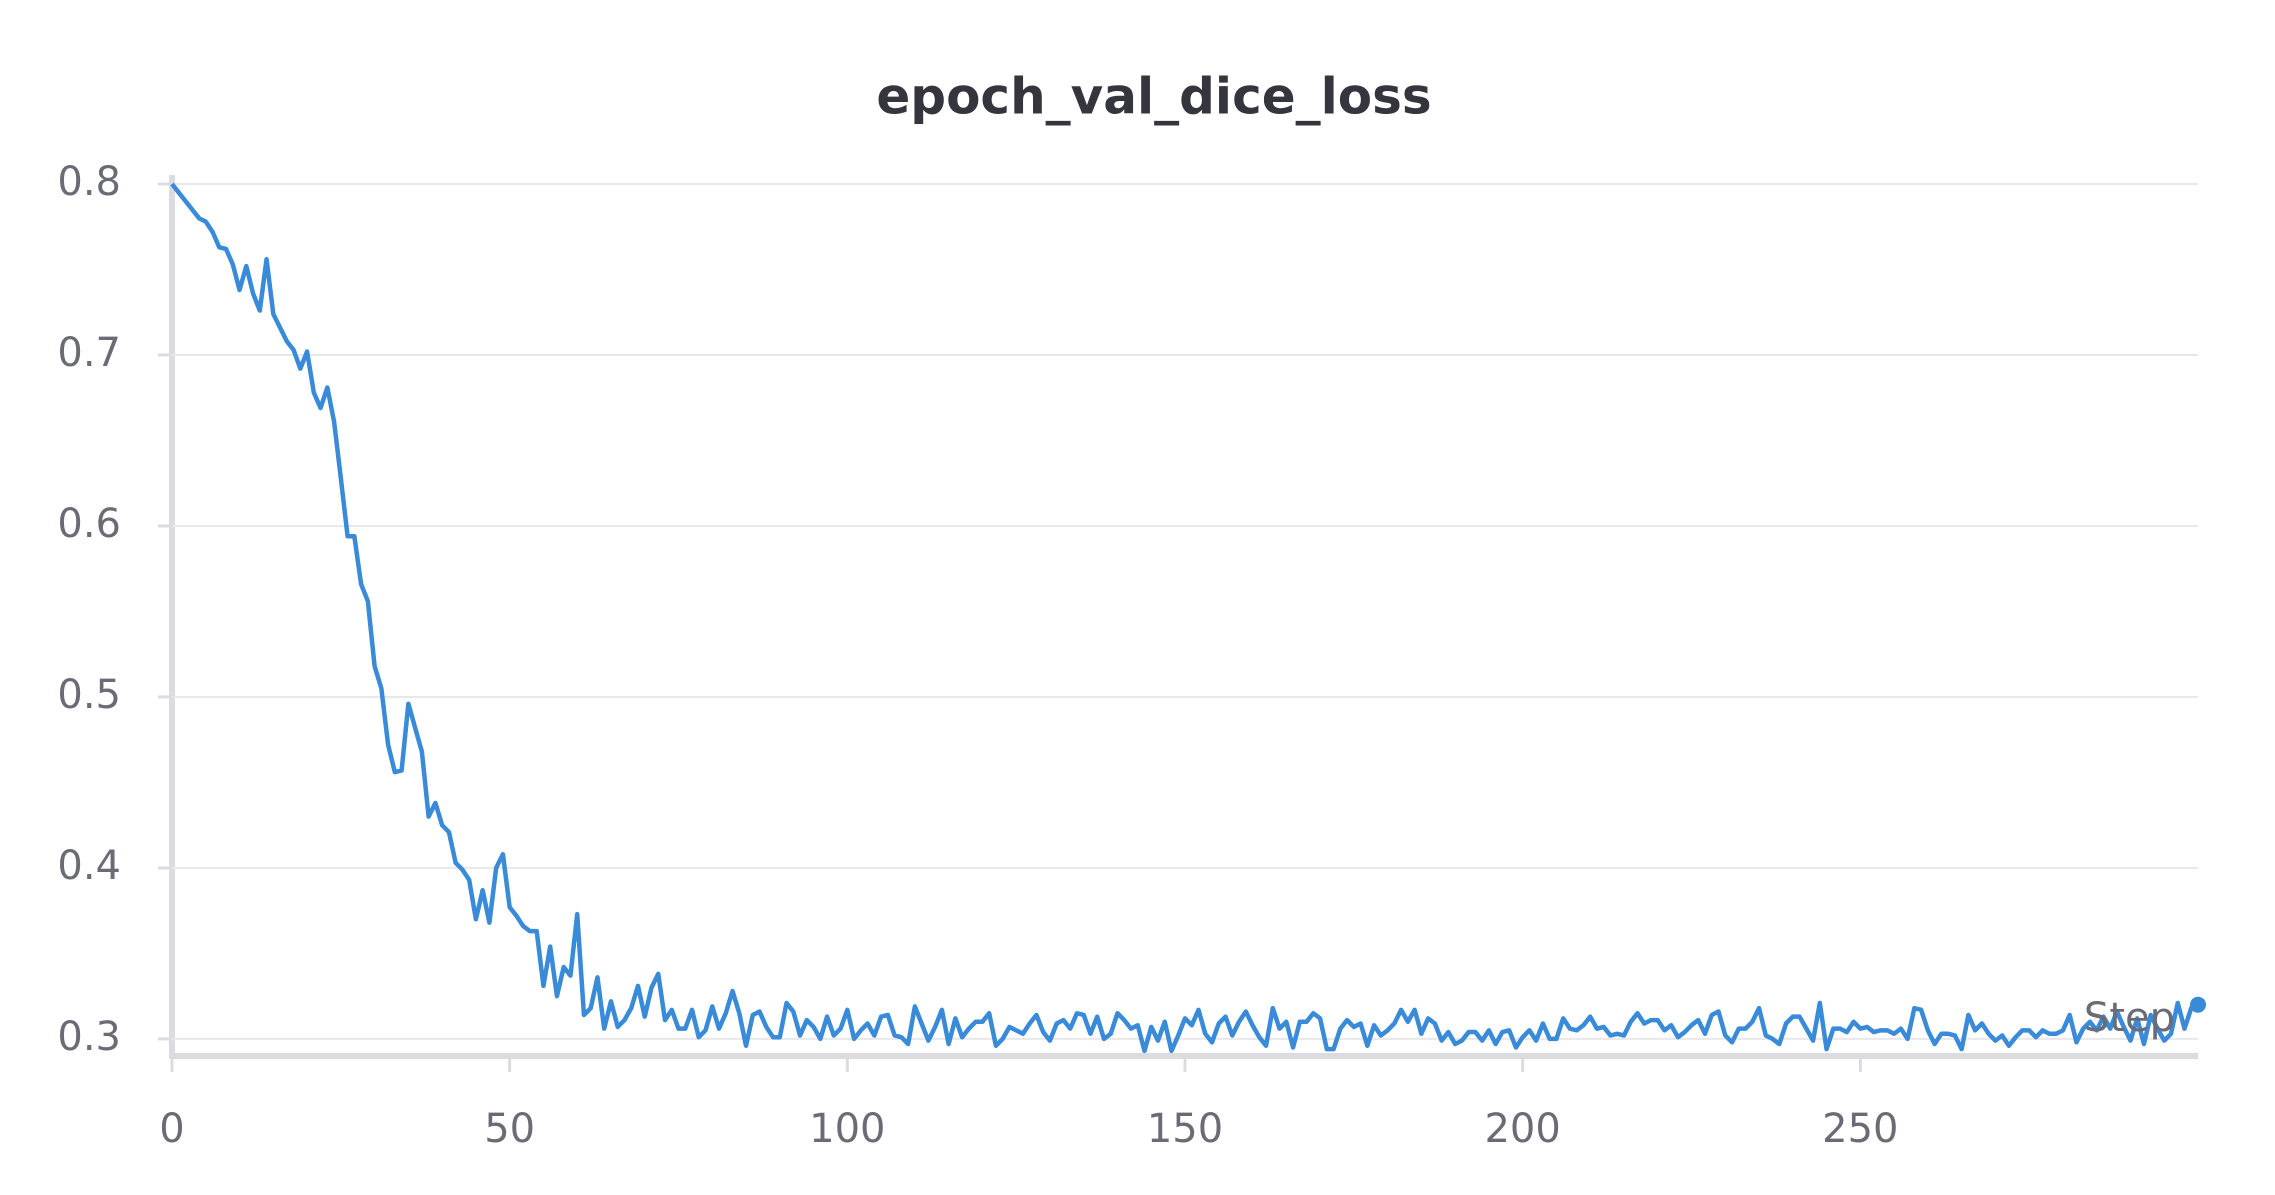 This screenshot has width=2275, height=1195. What do you see at coordinates (89, 866) in the screenshot?
I see `y-tick-label: 0.4` at bounding box center [89, 866].